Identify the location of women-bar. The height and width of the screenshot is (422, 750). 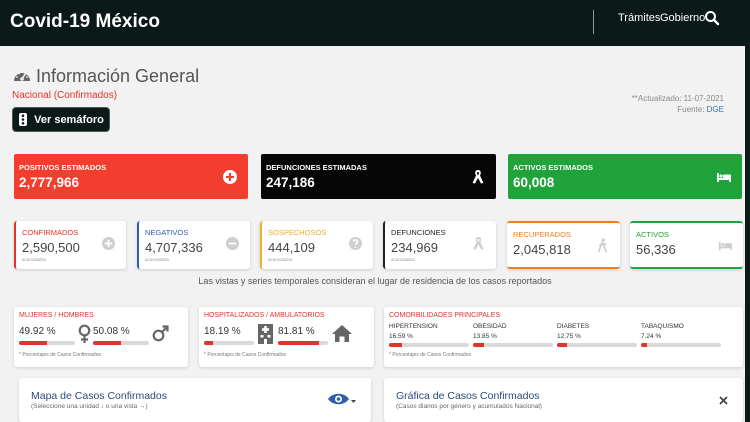
(47, 343).